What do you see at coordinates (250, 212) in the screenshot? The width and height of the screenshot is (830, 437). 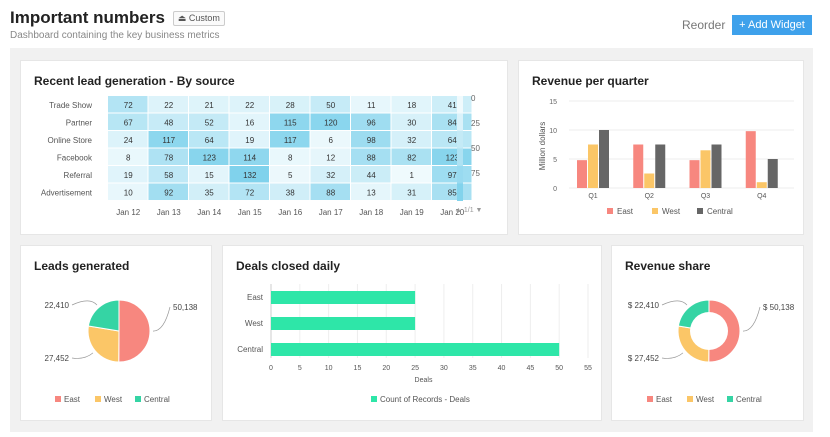 I see `column-label: Jan 15` at bounding box center [250, 212].